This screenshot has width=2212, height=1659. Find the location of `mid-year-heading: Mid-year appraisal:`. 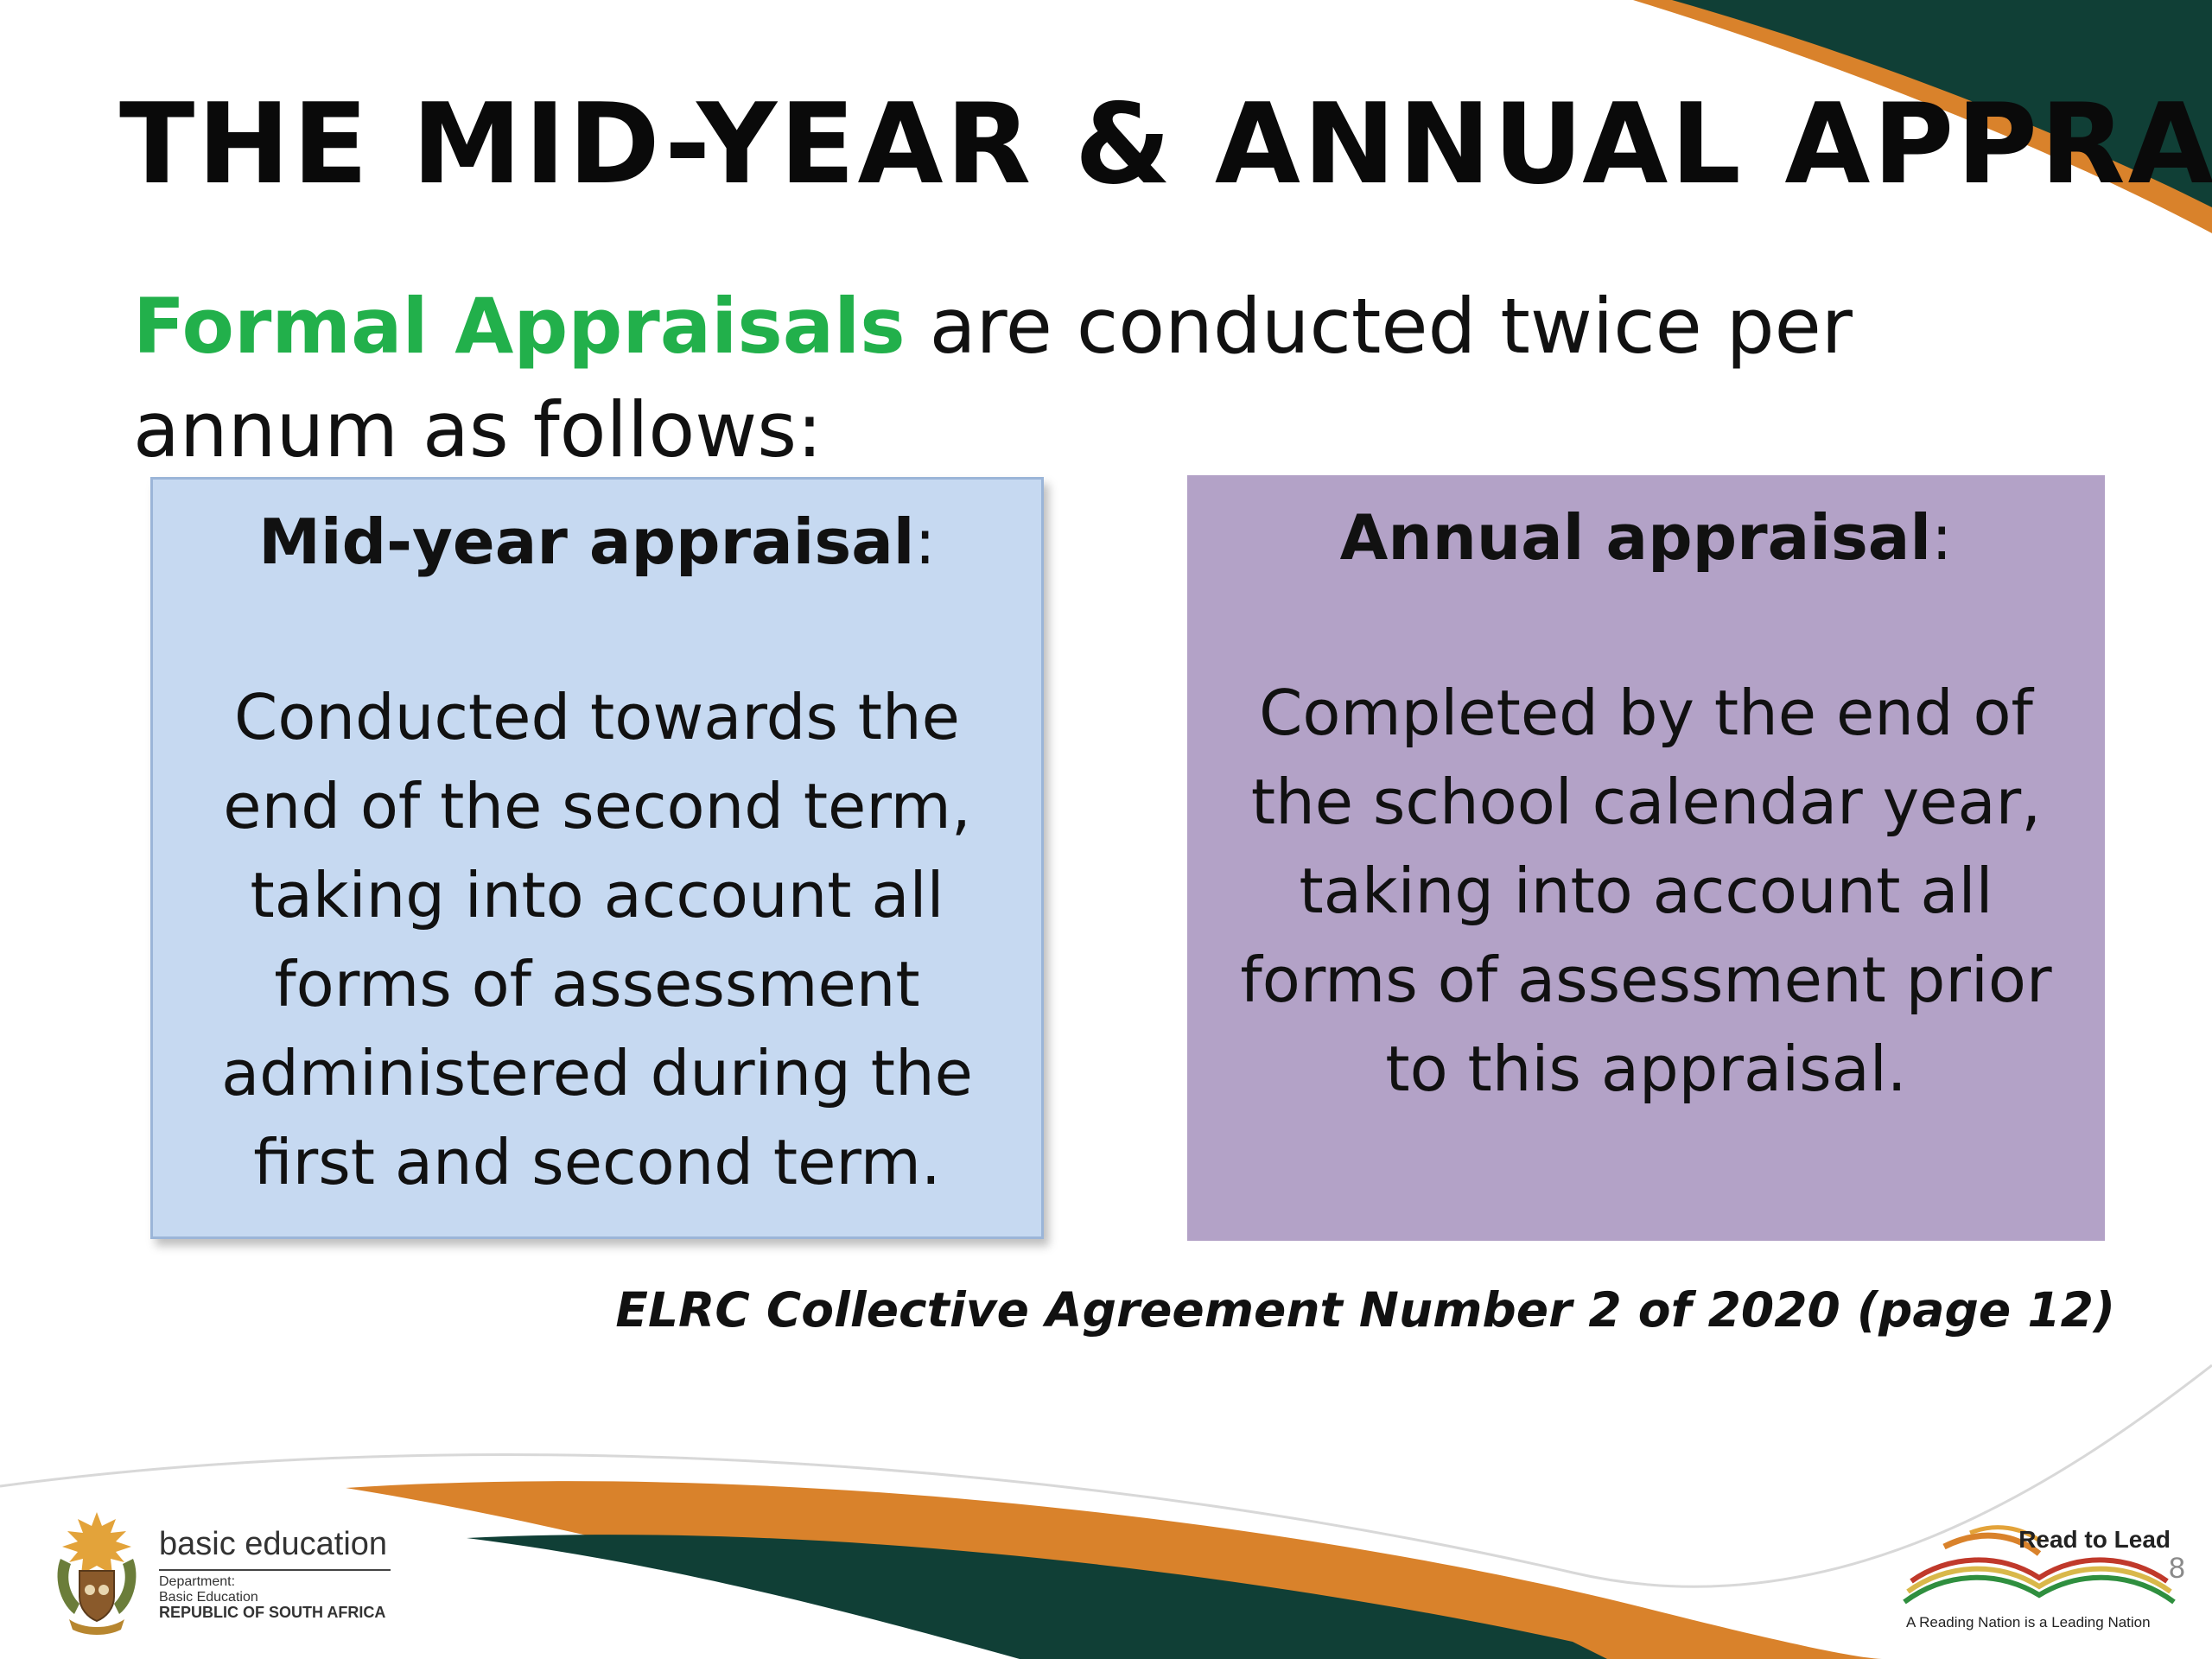

mid-year-heading: Mid-year appraisal: is located at coordinates (597, 542).